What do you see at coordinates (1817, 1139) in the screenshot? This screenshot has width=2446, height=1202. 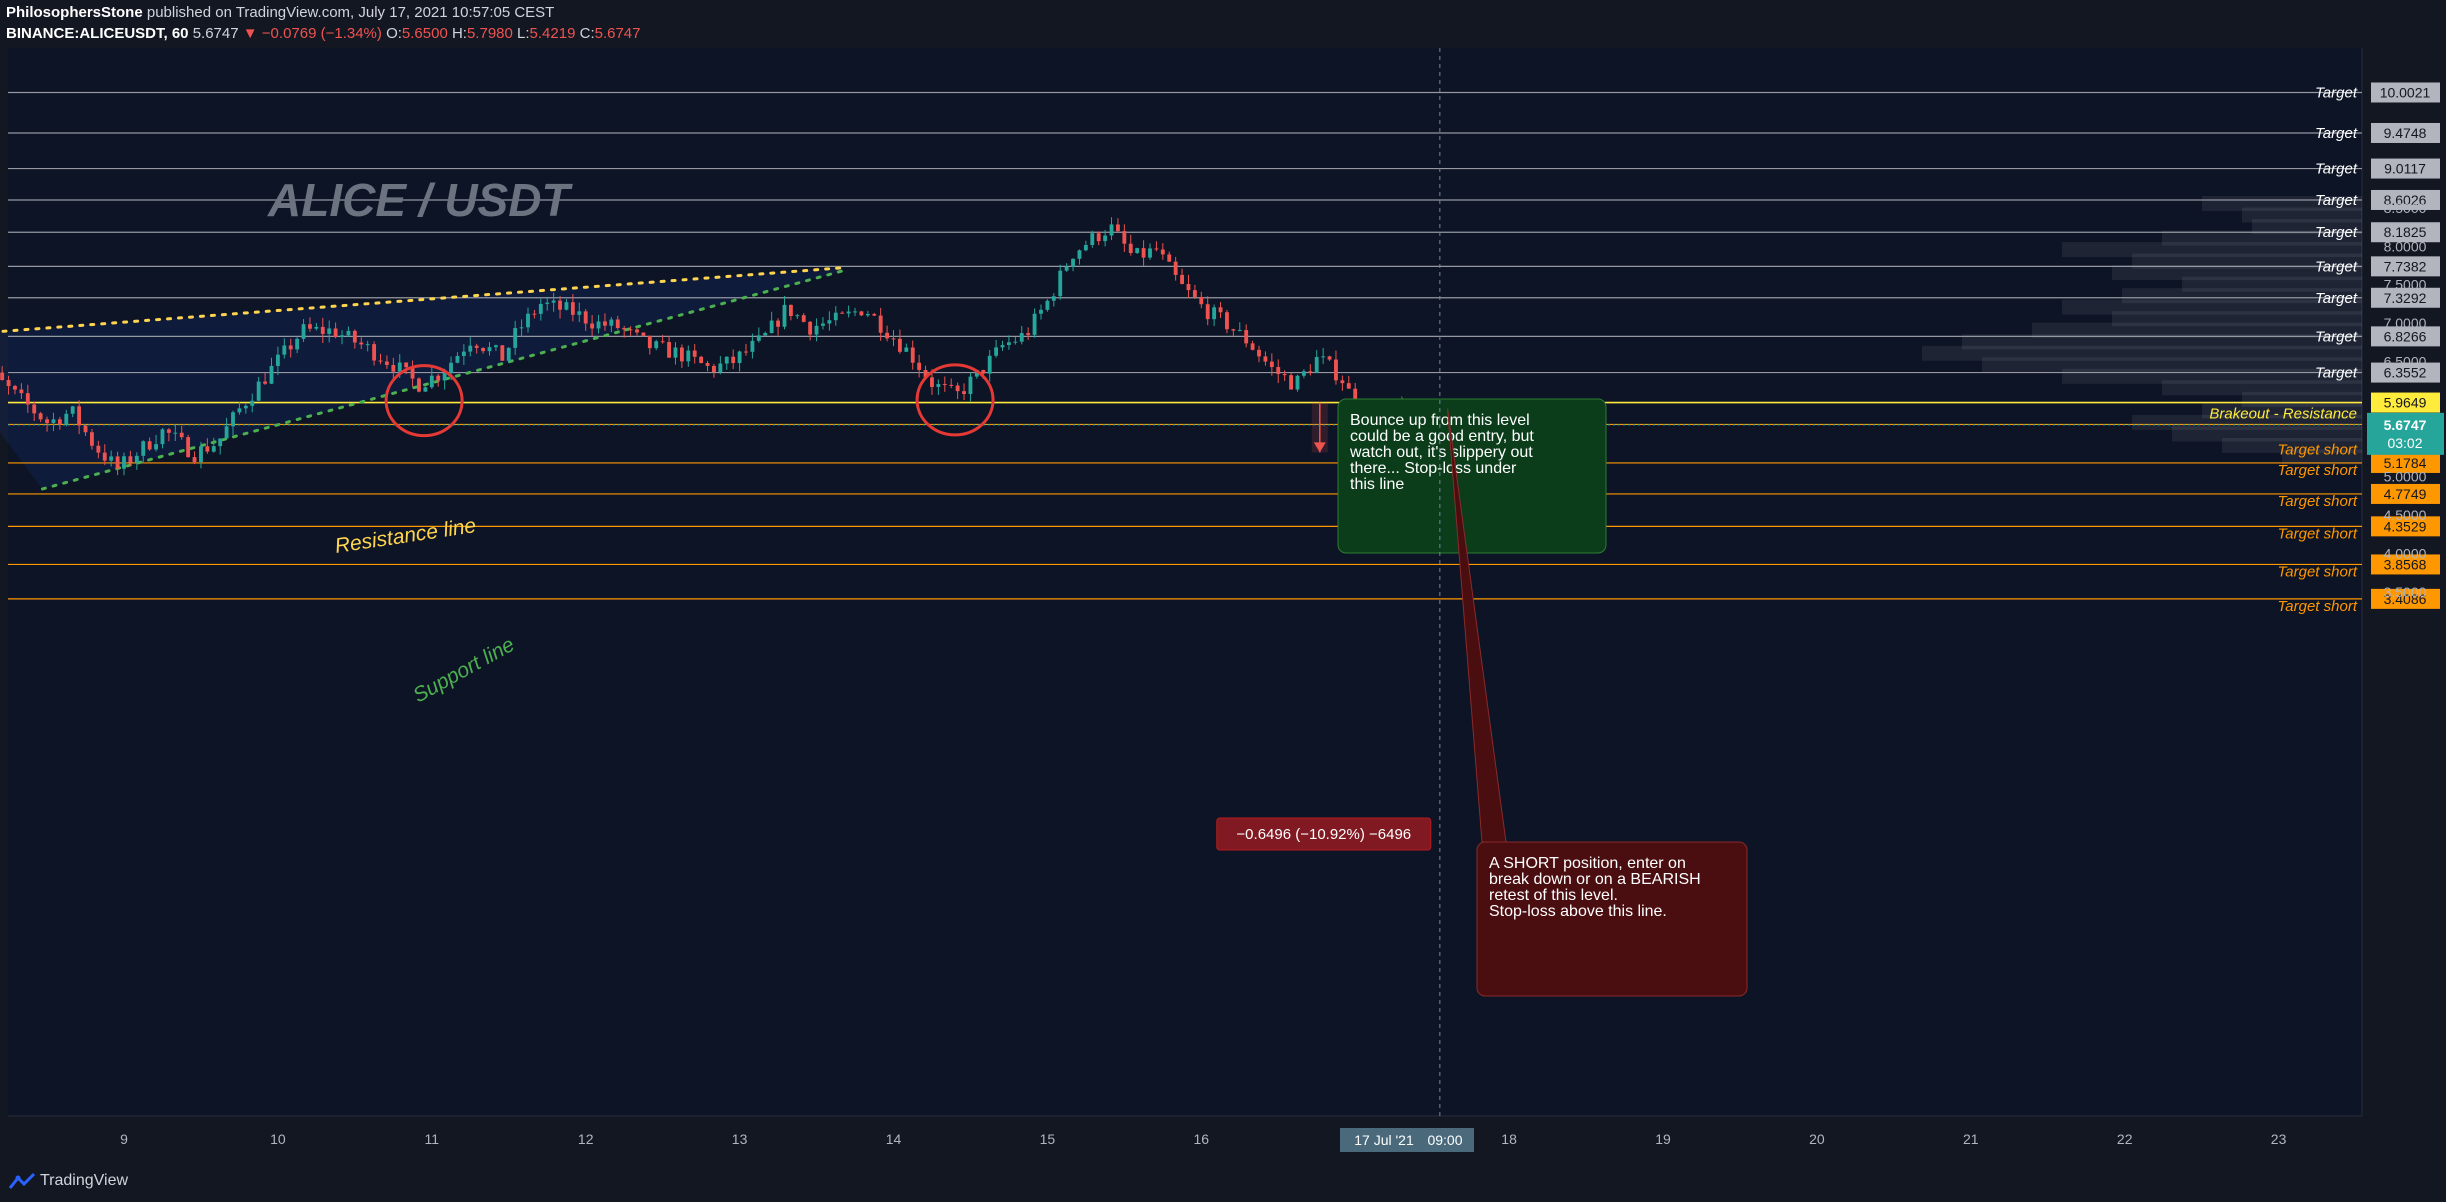 I see `x-tick-label: 20` at bounding box center [1817, 1139].